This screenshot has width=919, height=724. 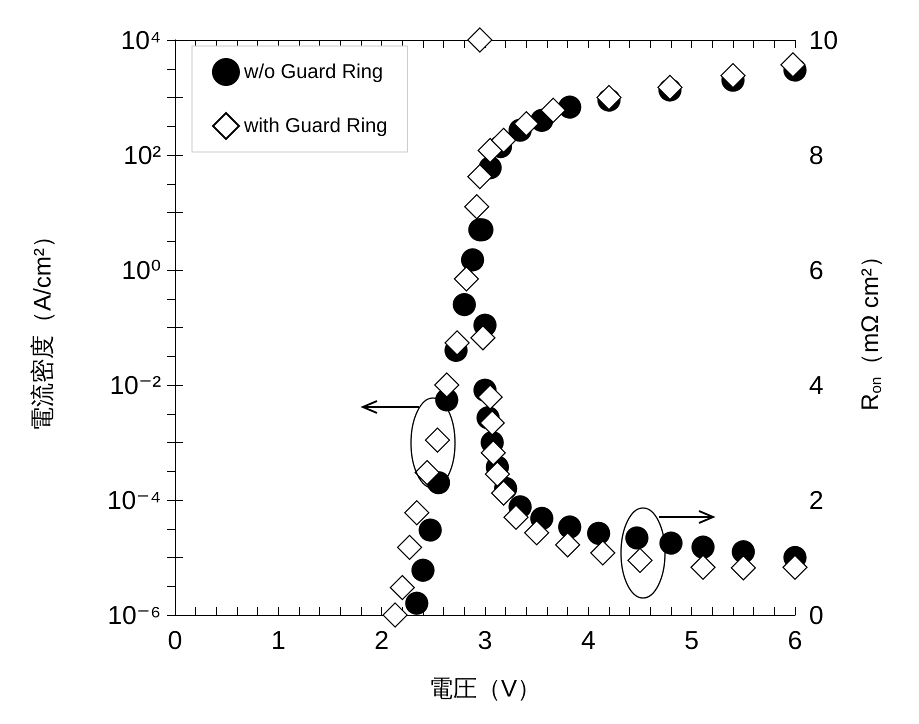 What do you see at coordinates (816, 615) in the screenshot?
I see `y2-tick-label: 0` at bounding box center [816, 615].